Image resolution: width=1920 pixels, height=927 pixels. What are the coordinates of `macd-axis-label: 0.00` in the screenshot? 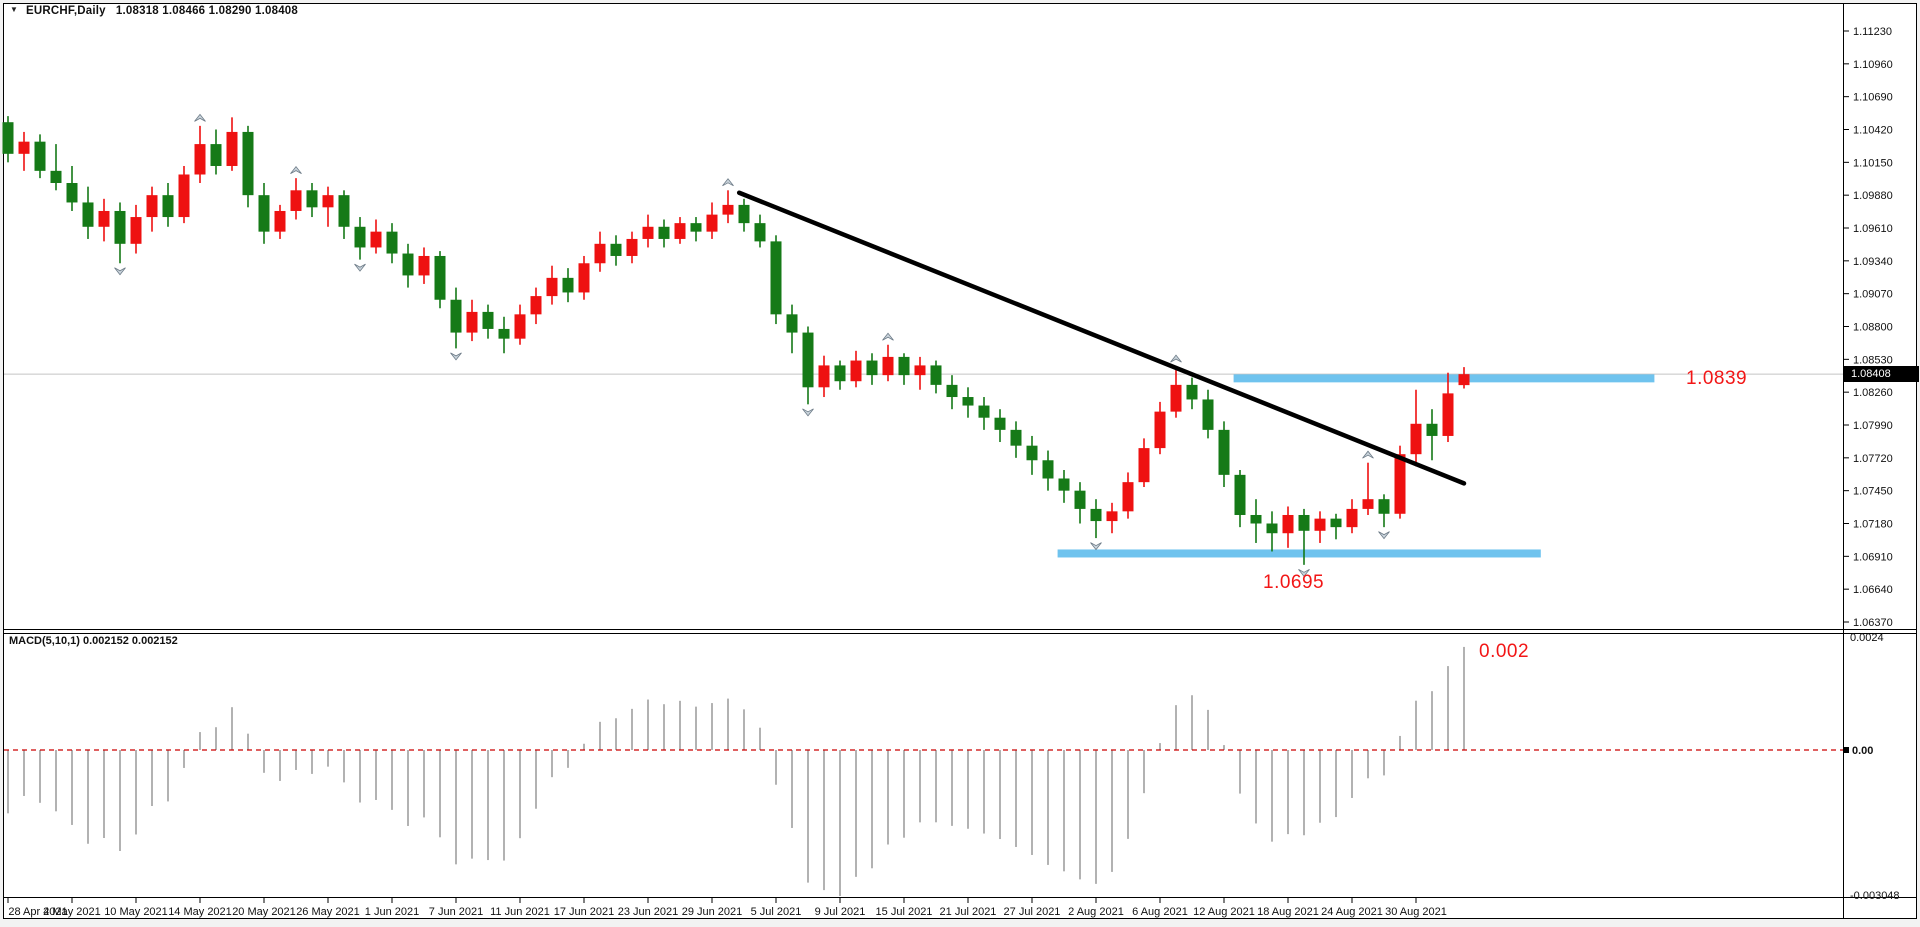 It's located at (1862, 751).